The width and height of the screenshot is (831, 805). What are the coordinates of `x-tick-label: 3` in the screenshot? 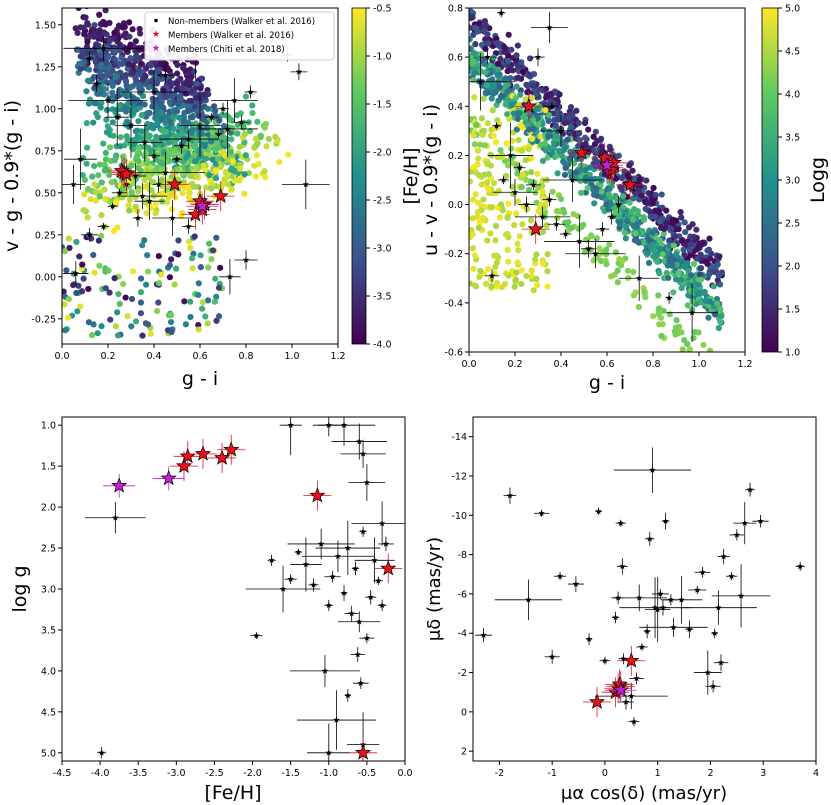 It's located at (763, 773).